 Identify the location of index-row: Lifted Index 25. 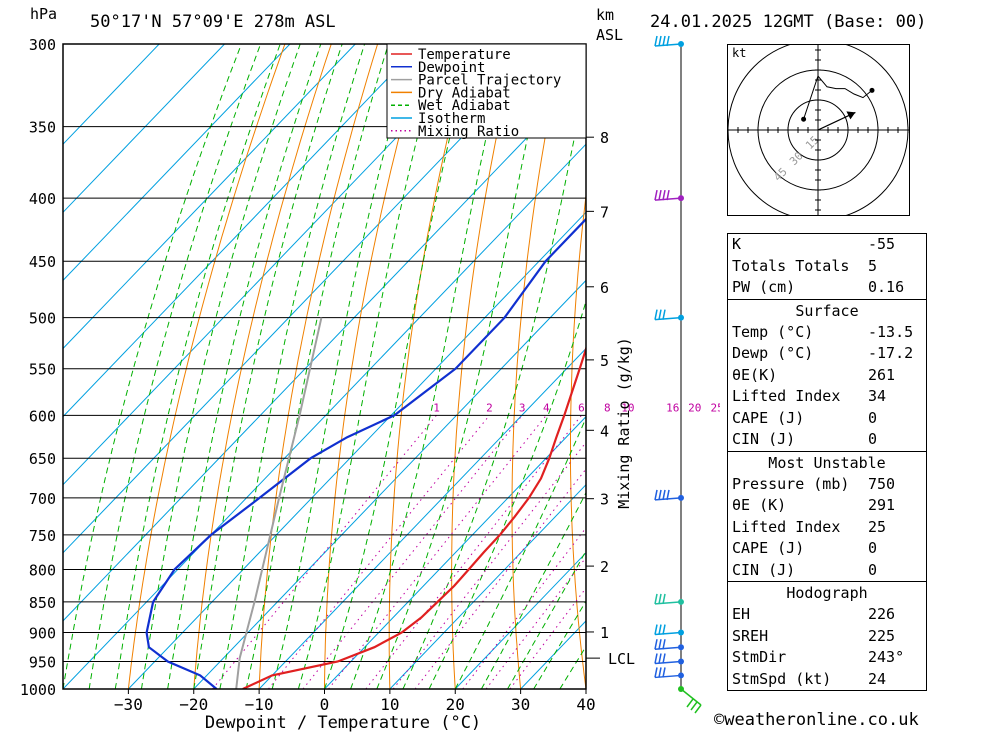
(827, 528).